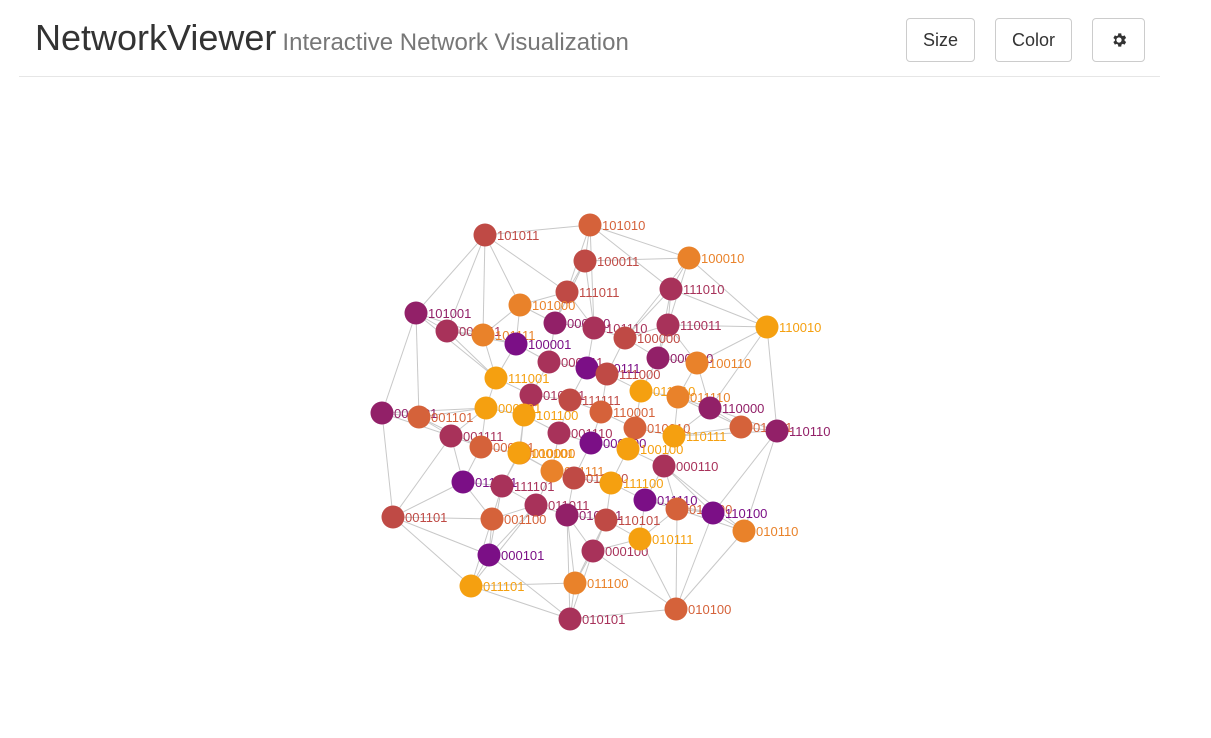 The image size is (1211, 738). What do you see at coordinates (513, 519) in the screenshot?
I see `network-node: 001100` at bounding box center [513, 519].